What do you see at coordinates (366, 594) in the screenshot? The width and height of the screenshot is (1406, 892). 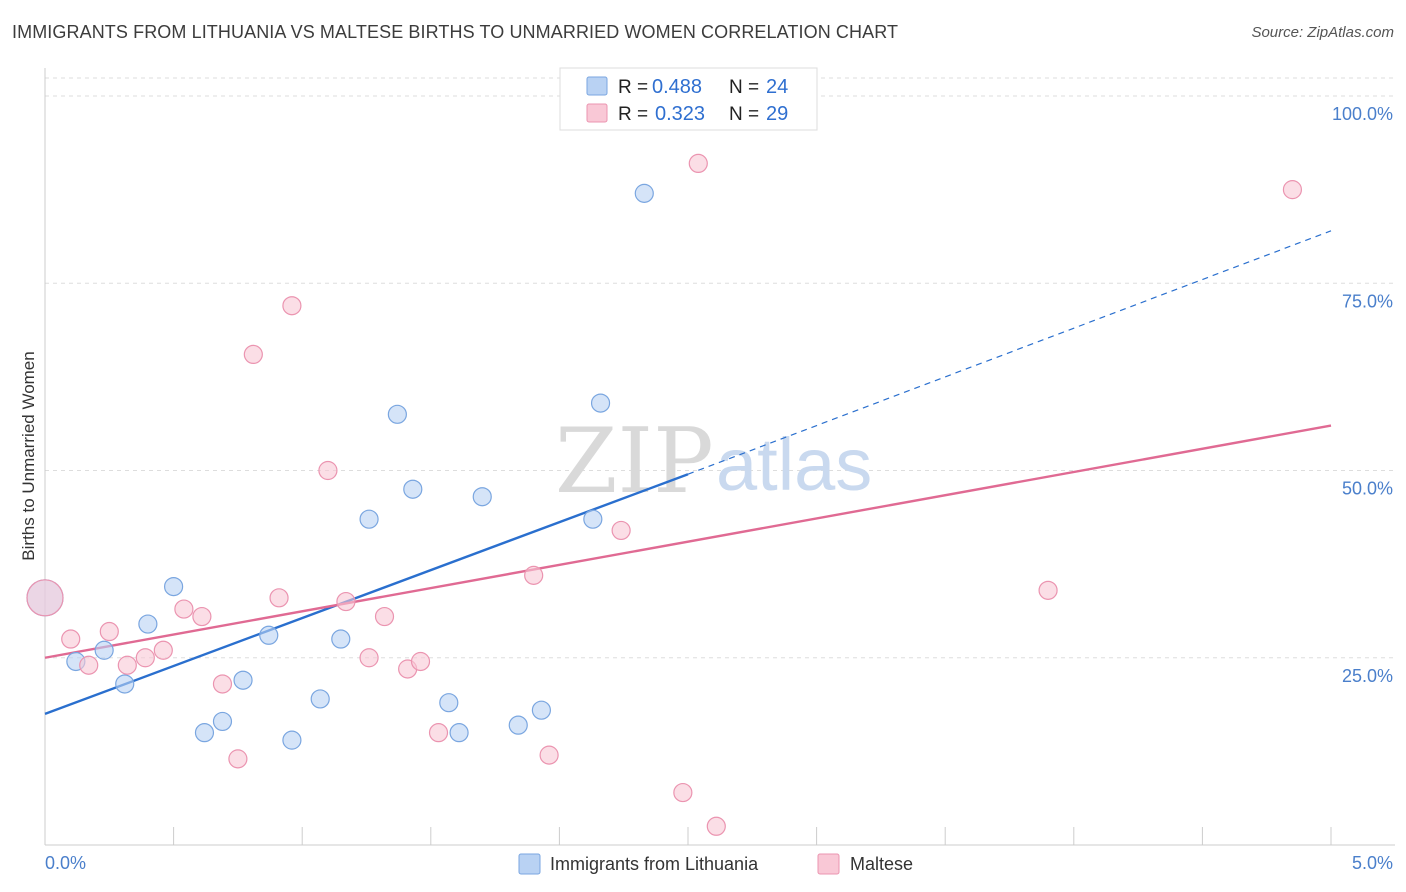 I see `trend-line-lithuania` at bounding box center [366, 594].